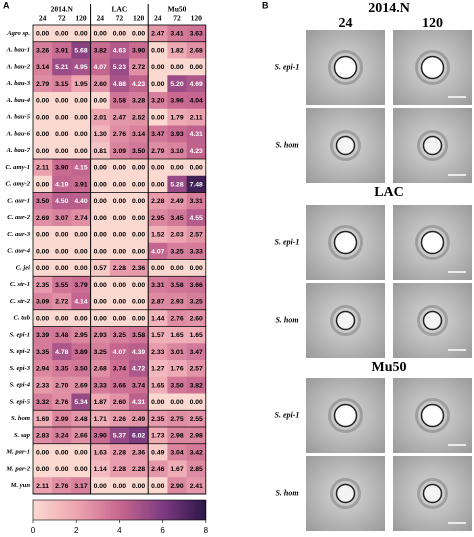  I want to click on cell-label: 5.68, so click(80, 50).